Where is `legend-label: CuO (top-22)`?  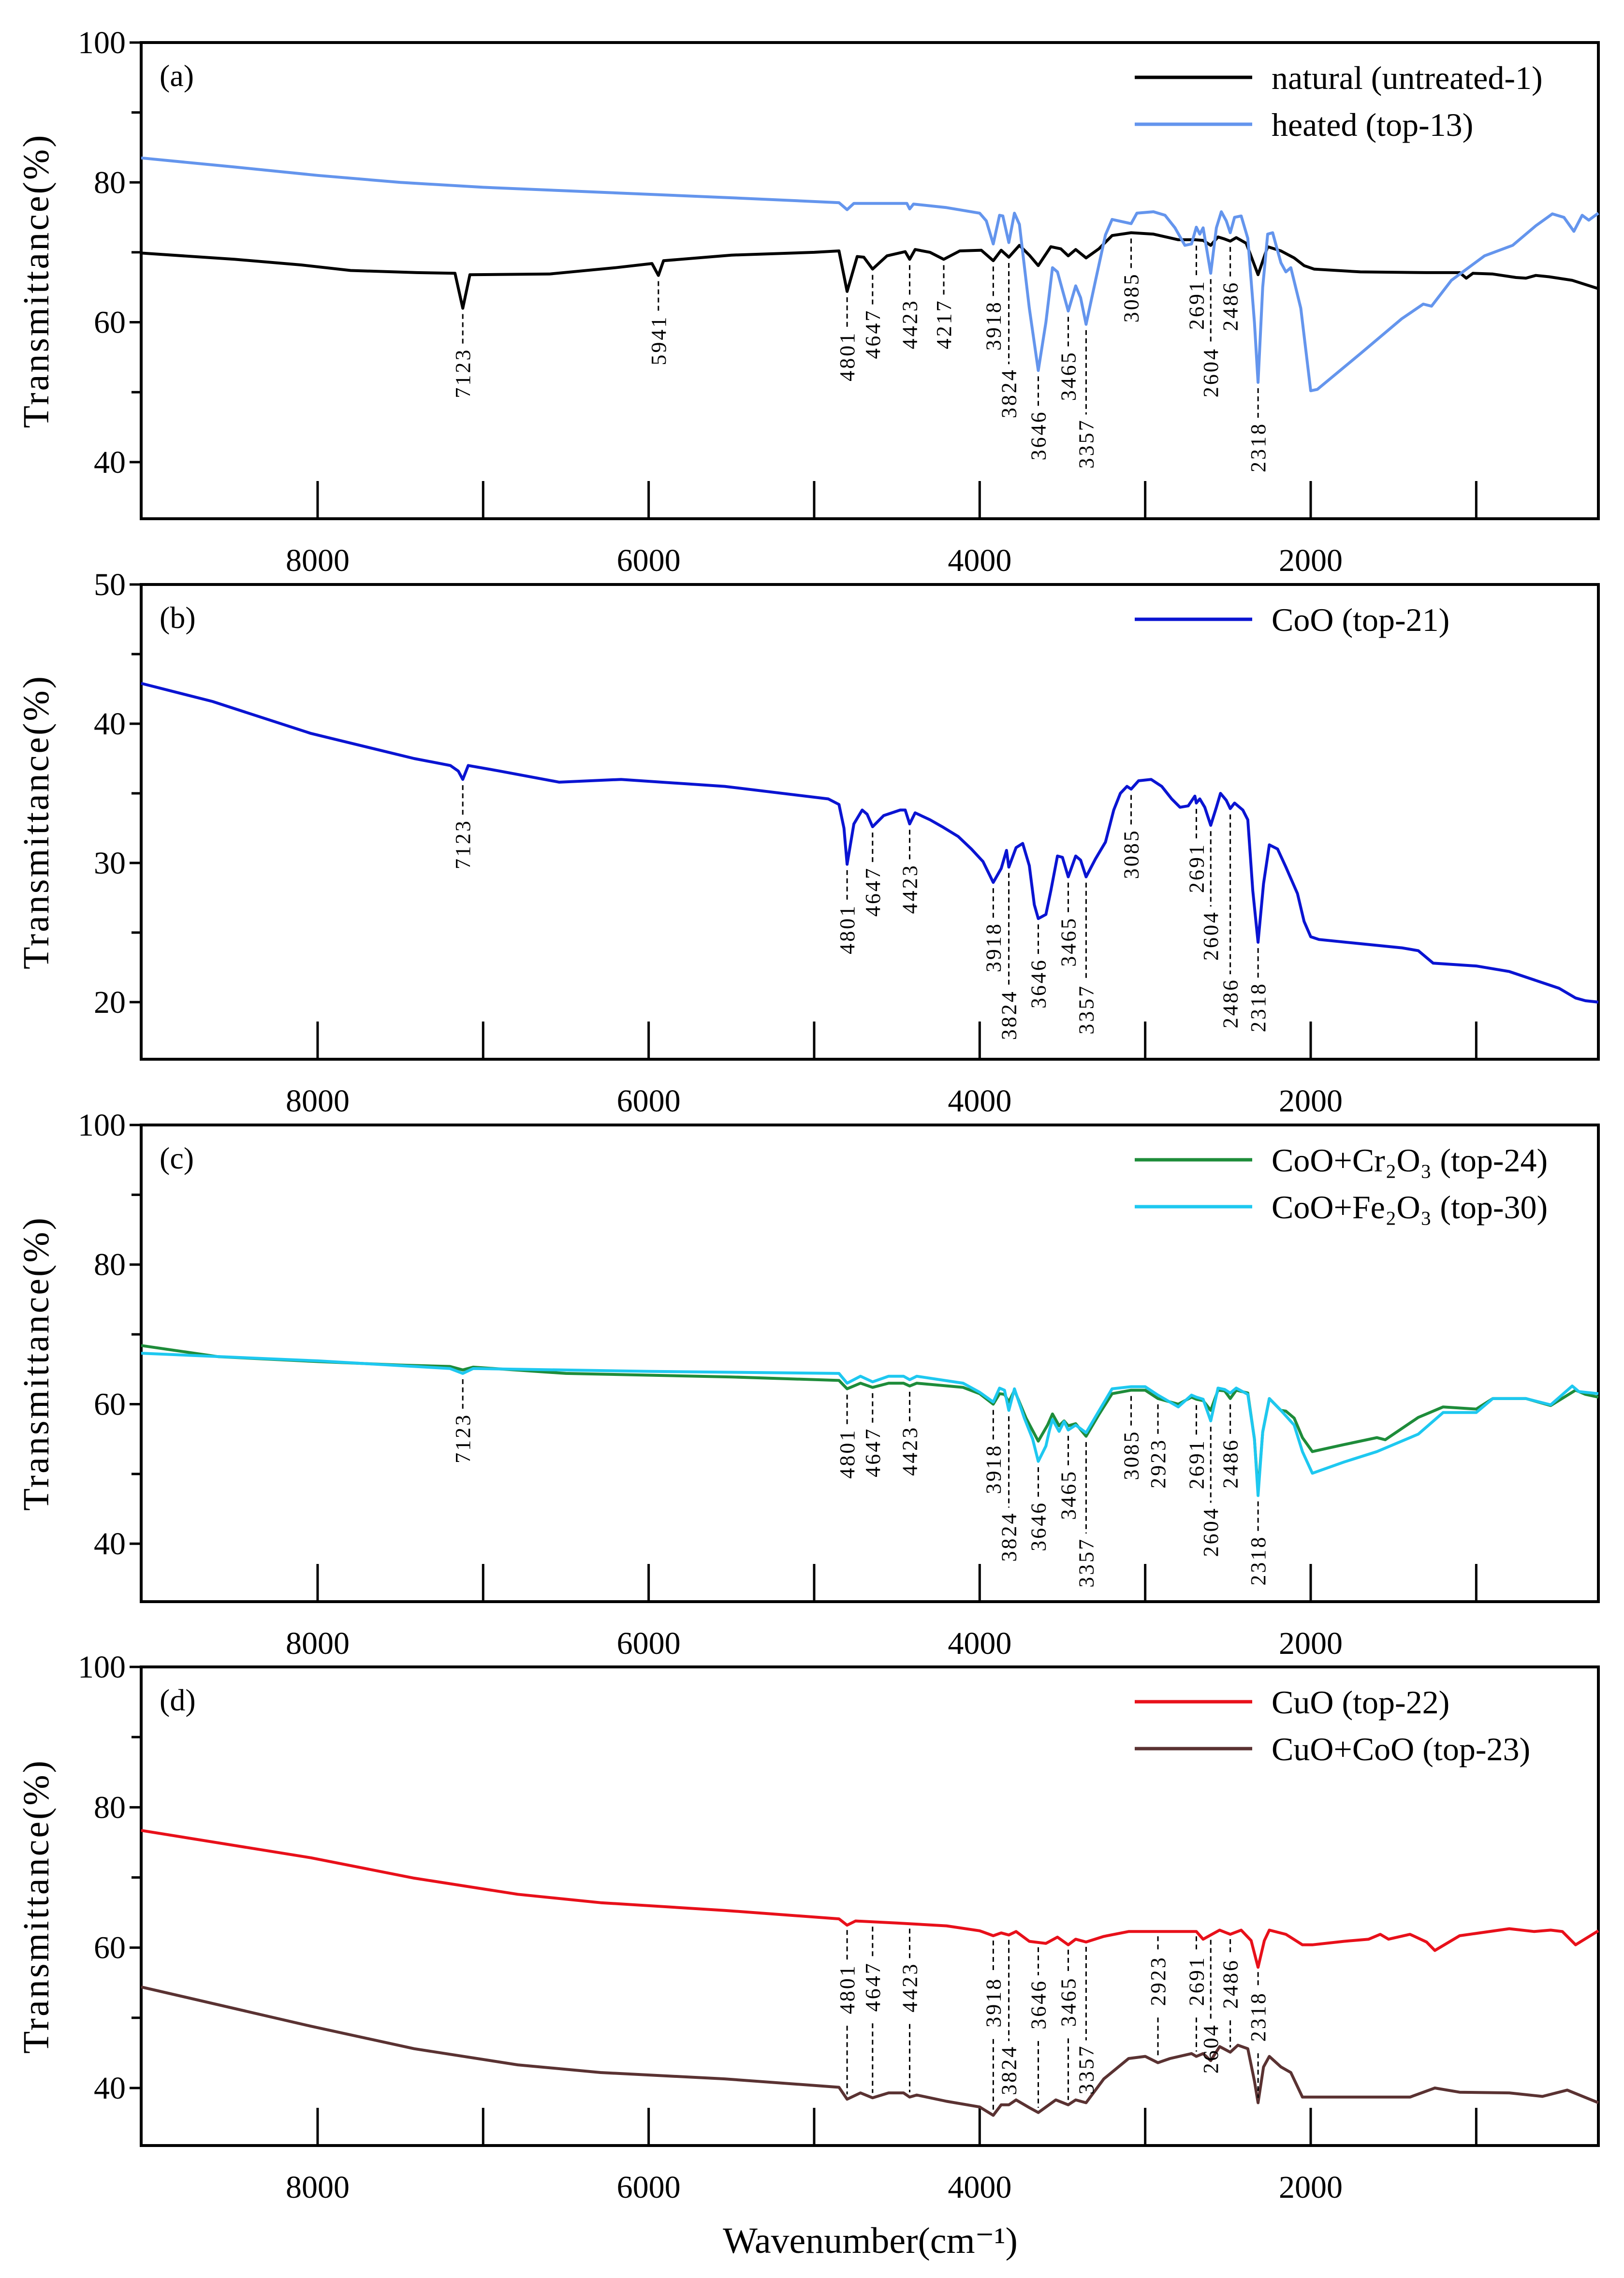
legend-label: CuO (top-22) is located at coordinates (1360, 1702).